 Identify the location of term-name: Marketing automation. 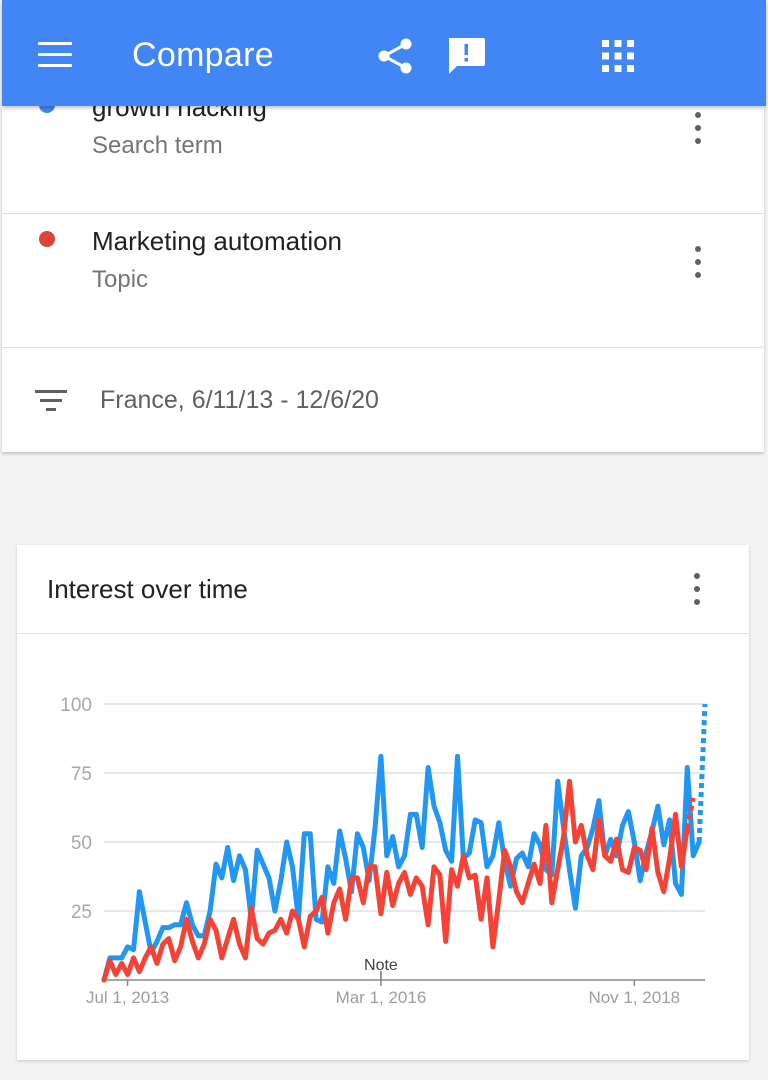
(217, 241).